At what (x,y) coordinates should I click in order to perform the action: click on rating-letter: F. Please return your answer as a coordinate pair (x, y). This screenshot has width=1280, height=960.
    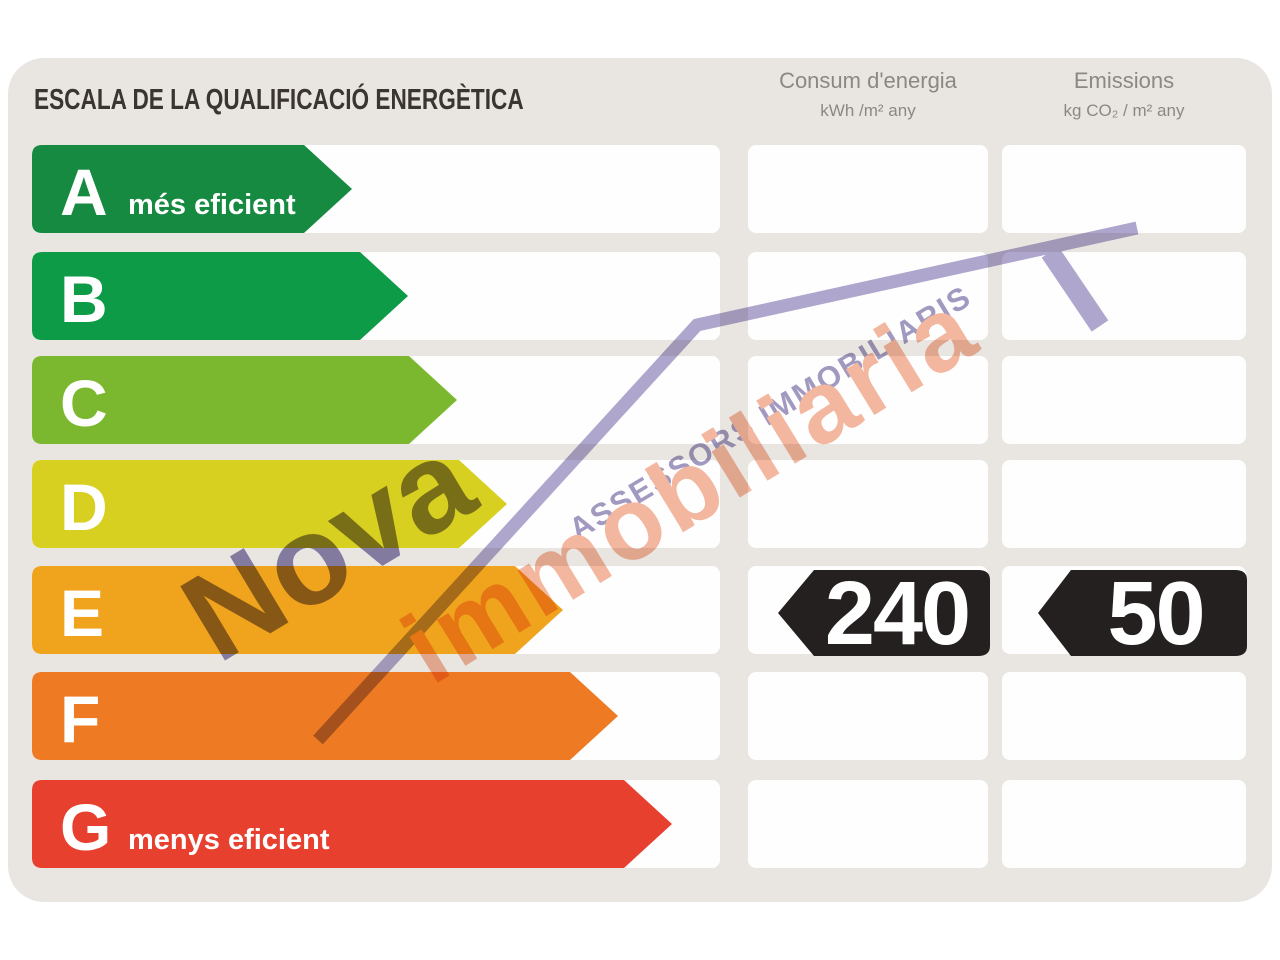
    Looking at the image, I should click on (80, 719).